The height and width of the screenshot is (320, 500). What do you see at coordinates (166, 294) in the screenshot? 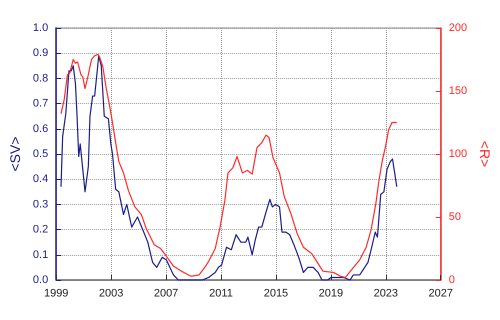
I see `x-tick-label: 2007` at bounding box center [166, 294].